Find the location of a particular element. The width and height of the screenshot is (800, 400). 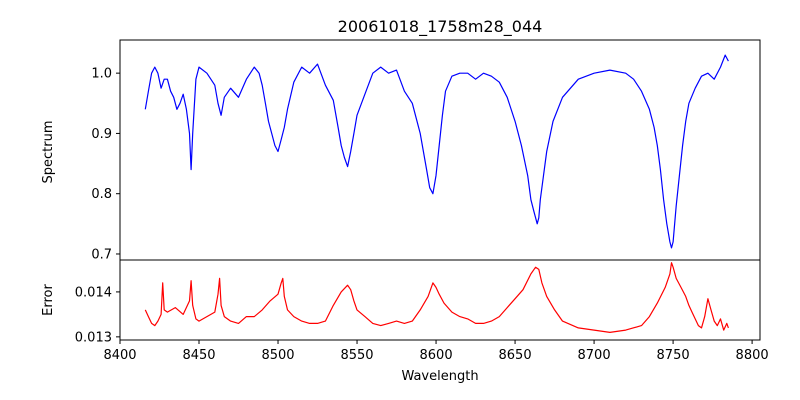

error-plot-area is located at coordinates (436, 297).